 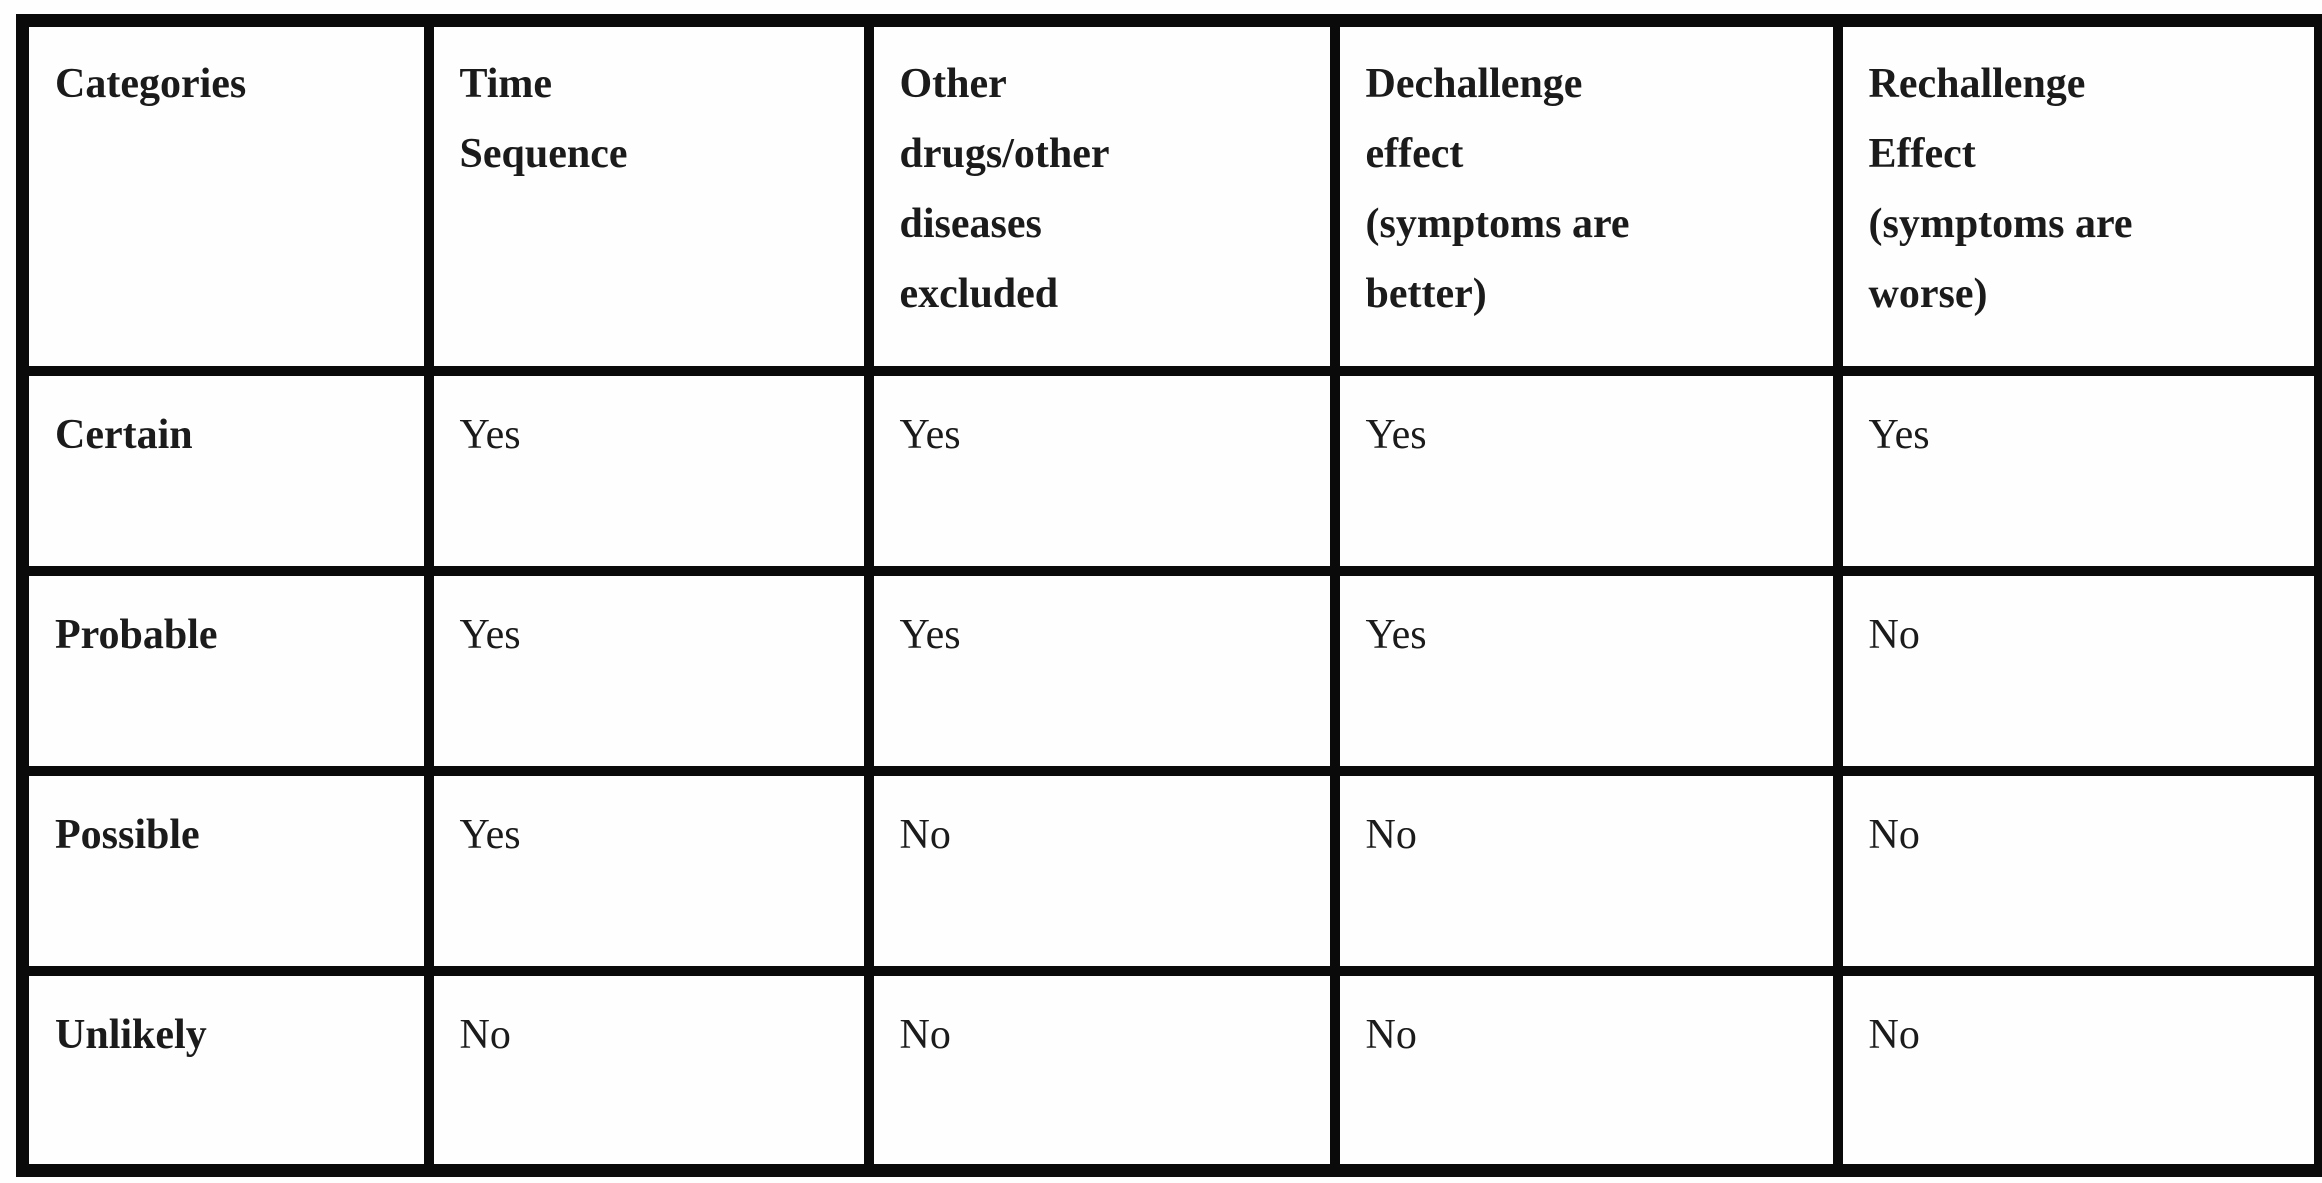 I want to click on cell-unlikely-time-sequence: No, so click(x=648, y=1070).